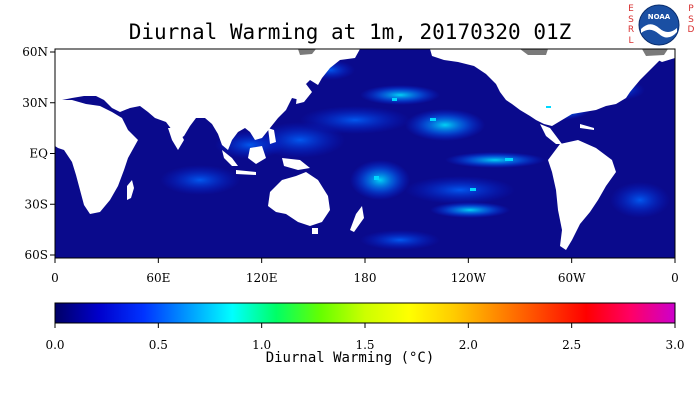  Describe the element at coordinates (272, 136) in the screenshot. I see `philippines` at that location.